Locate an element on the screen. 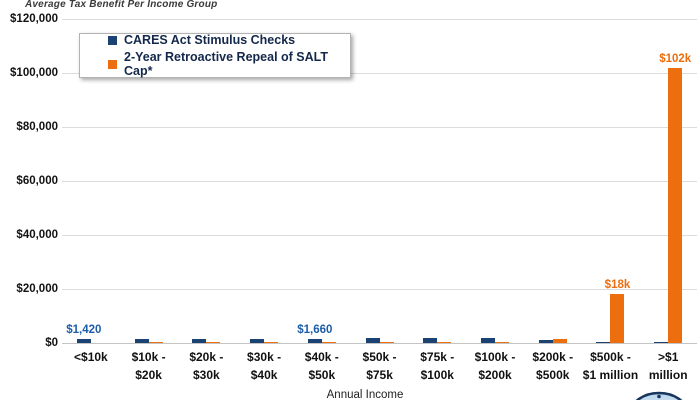 Image resolution: width=700 pixels, height=400 pixels. salt-bar: $102k is located at coordinates (675, 198).